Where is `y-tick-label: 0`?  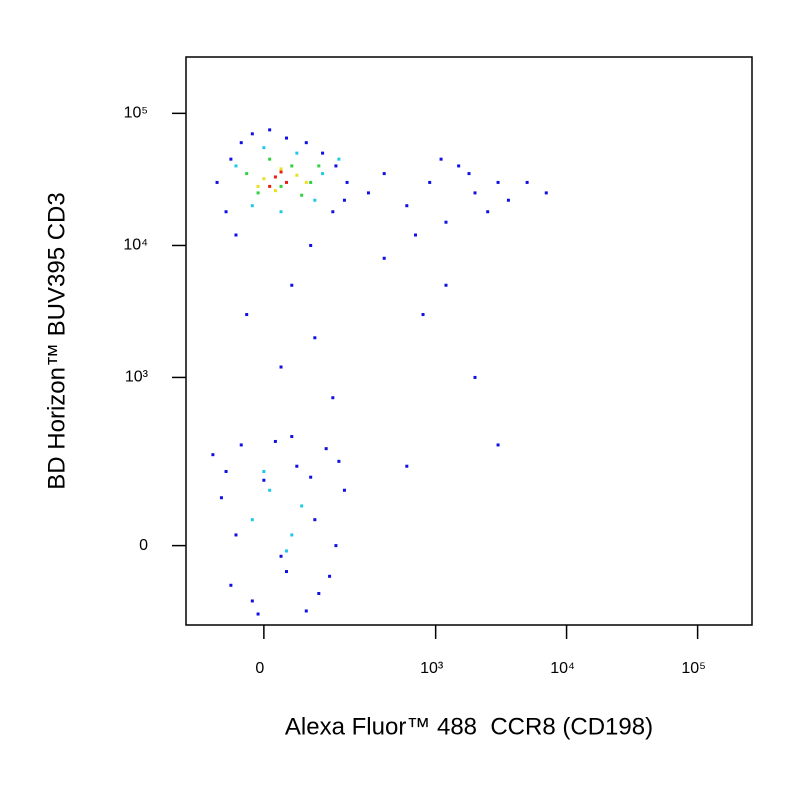 y-tick-label: 0 is located at coordinates (143, 545).